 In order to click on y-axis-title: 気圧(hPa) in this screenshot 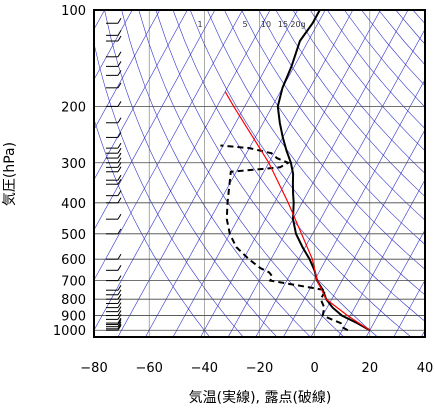, I will do `click(10, 174)`.